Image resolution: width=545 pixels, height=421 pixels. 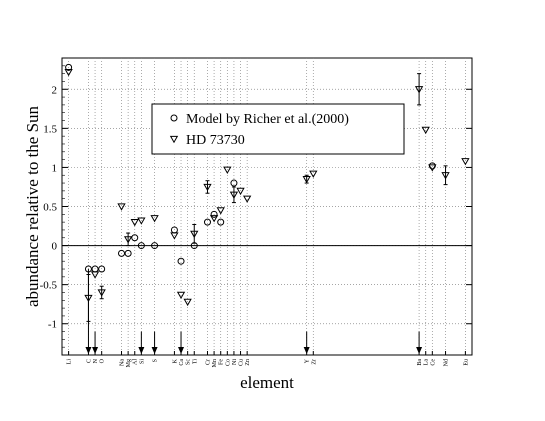 I want to click on element-label: S, so click(x=156, y=360).